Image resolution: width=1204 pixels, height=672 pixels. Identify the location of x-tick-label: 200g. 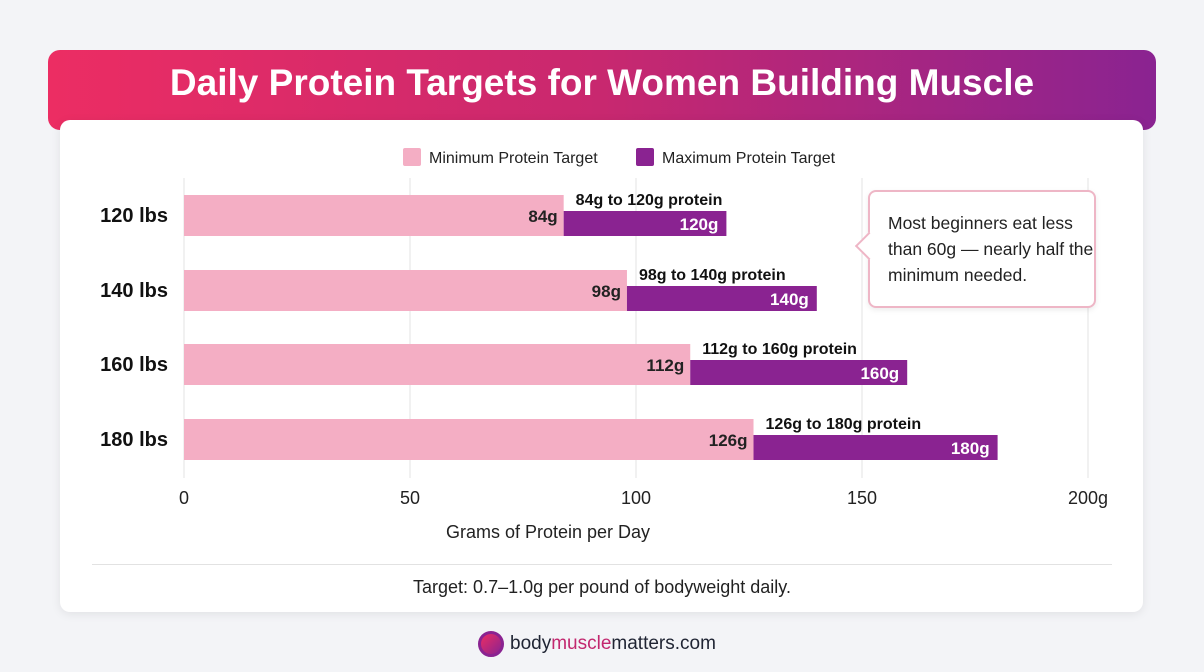
(1088, 498).